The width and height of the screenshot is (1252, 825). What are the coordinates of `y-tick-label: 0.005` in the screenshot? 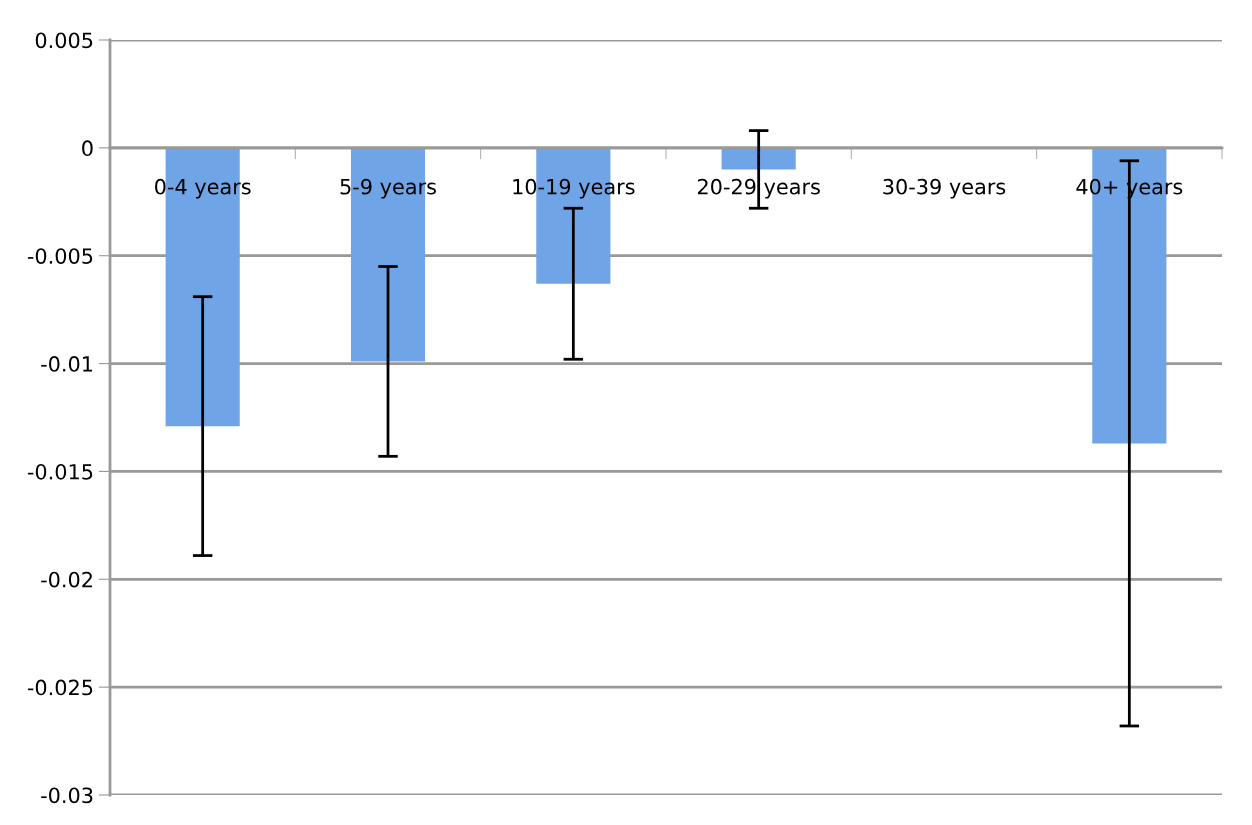 It's located at (64, 40).